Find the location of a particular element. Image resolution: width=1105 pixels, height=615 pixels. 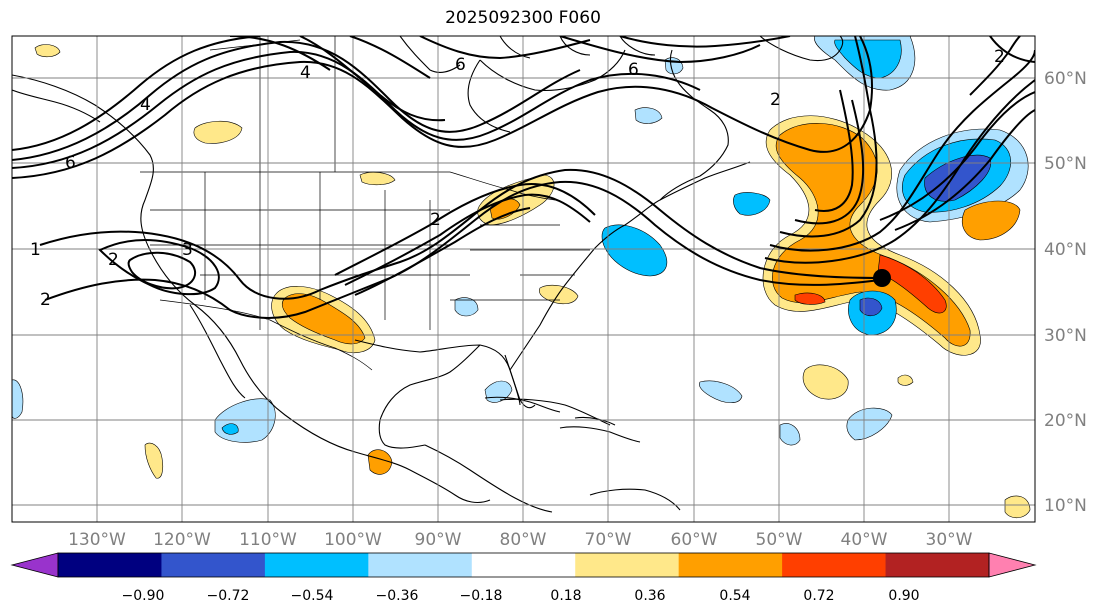

lon-label: 70°W is located at coordinates (608, 540).